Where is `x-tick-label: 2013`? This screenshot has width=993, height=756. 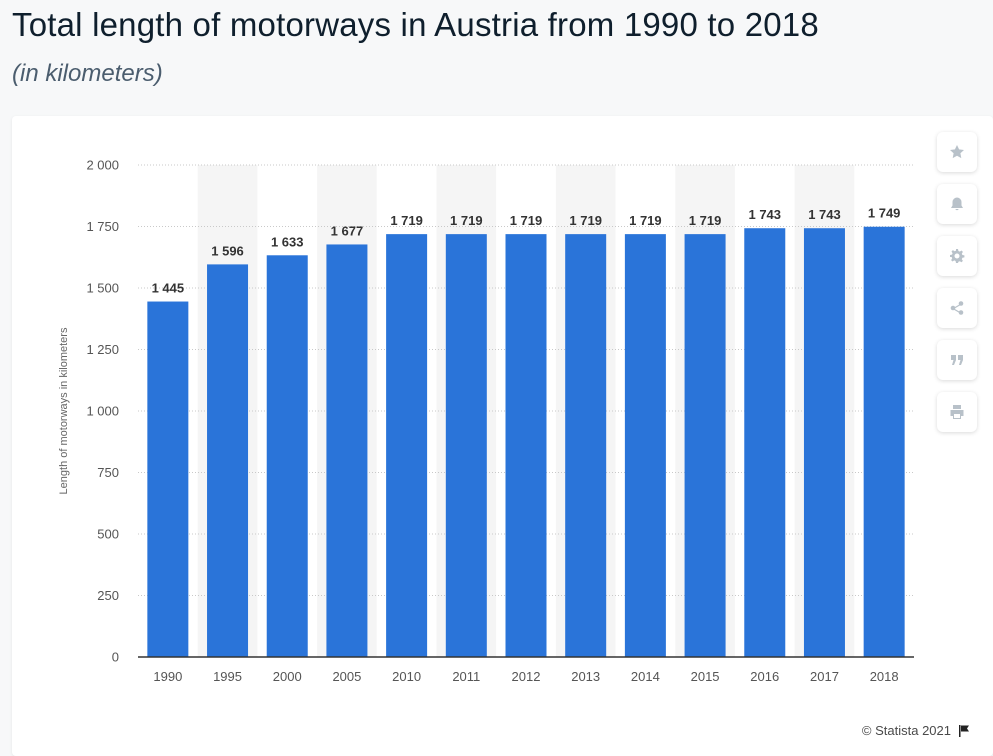
x-tick-label: 2013 is located at coordinates (585, 676).